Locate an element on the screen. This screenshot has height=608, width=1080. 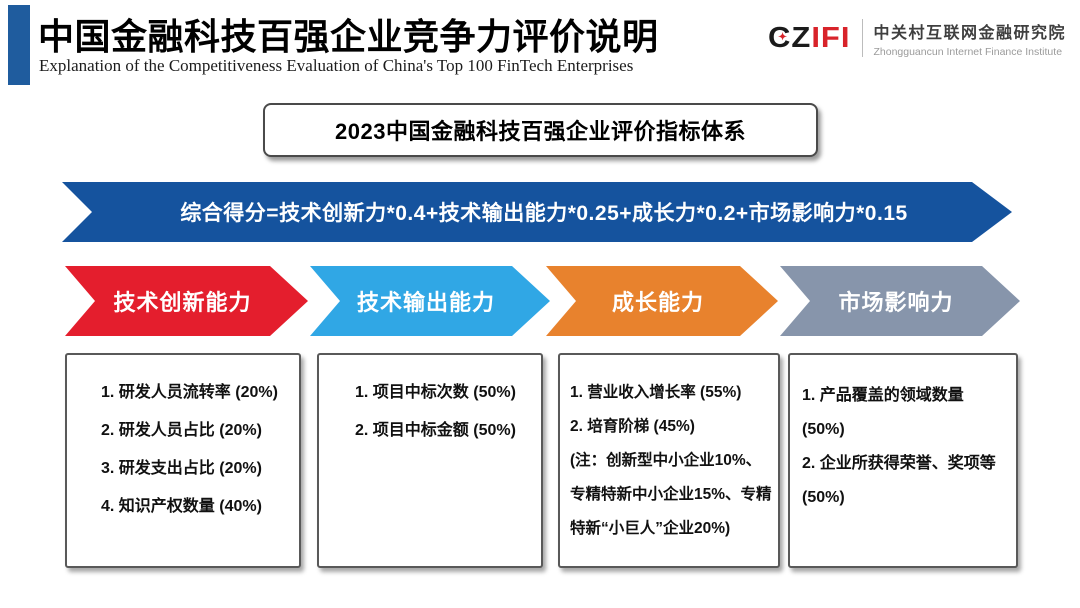
dimension-arrow-growth: 成长能力 is located at coordinates (662, 301).